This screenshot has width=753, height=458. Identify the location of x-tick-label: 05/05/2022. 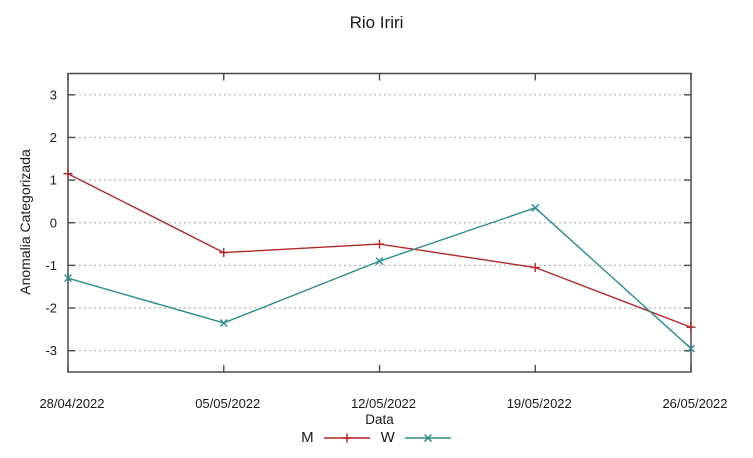
(227, 403).